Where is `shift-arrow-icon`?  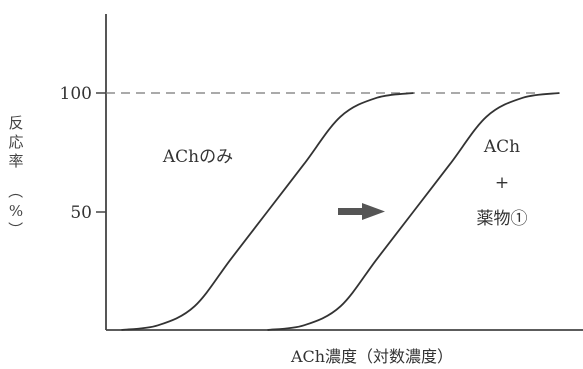
shift-arrow-icon is located at coordinates (361, 211).